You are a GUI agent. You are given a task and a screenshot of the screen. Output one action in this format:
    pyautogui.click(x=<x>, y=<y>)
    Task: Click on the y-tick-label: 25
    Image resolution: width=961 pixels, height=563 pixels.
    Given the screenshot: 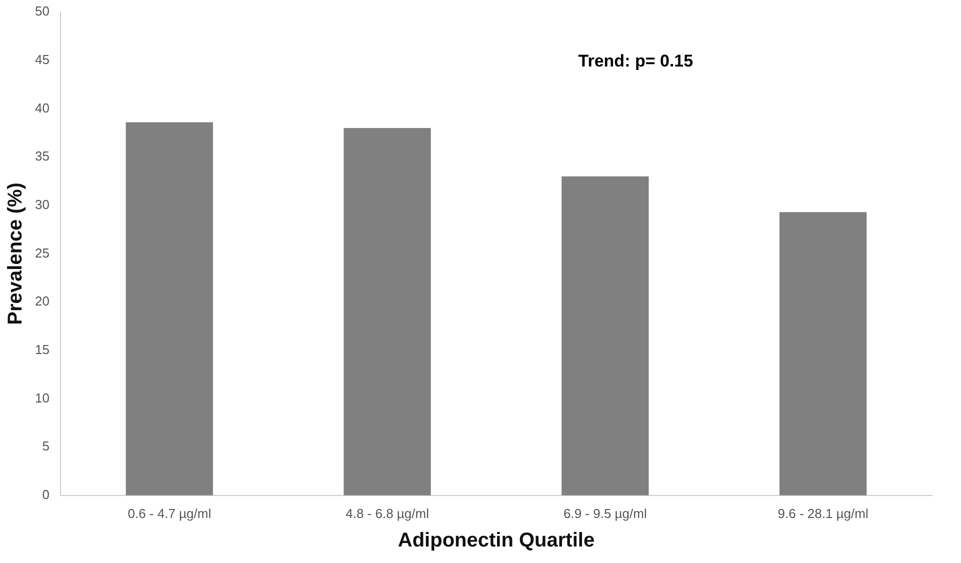 What is the action you would take?
    pyautogui.click(x=42, y=252)
    